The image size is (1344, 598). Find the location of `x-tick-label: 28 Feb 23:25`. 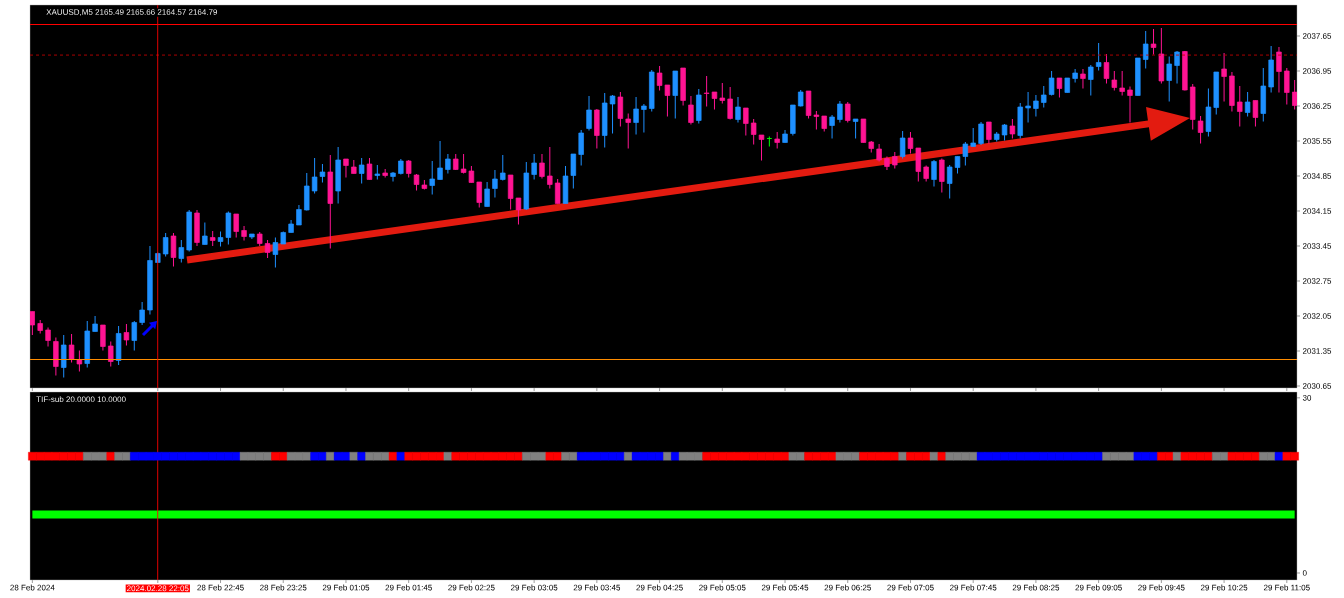

x-tick-label: 28 Feb 23:25 is located at coordinates (283, 587).